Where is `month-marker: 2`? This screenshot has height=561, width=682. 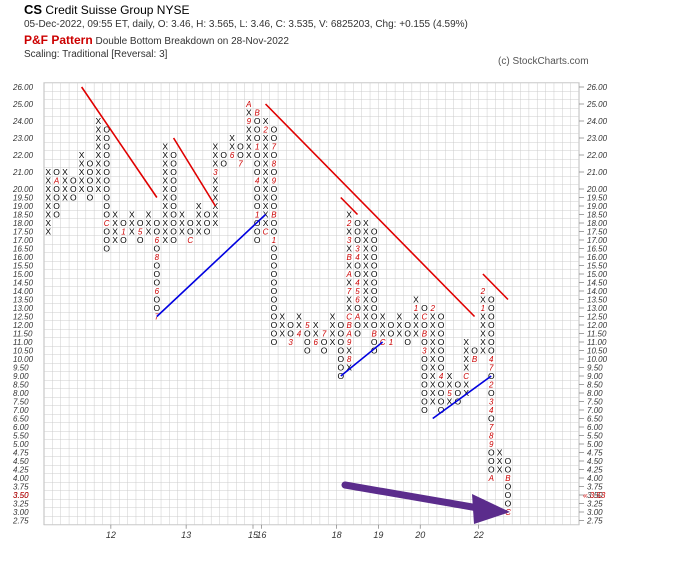 month-marker: 2 is located at coordinates (433, 308).